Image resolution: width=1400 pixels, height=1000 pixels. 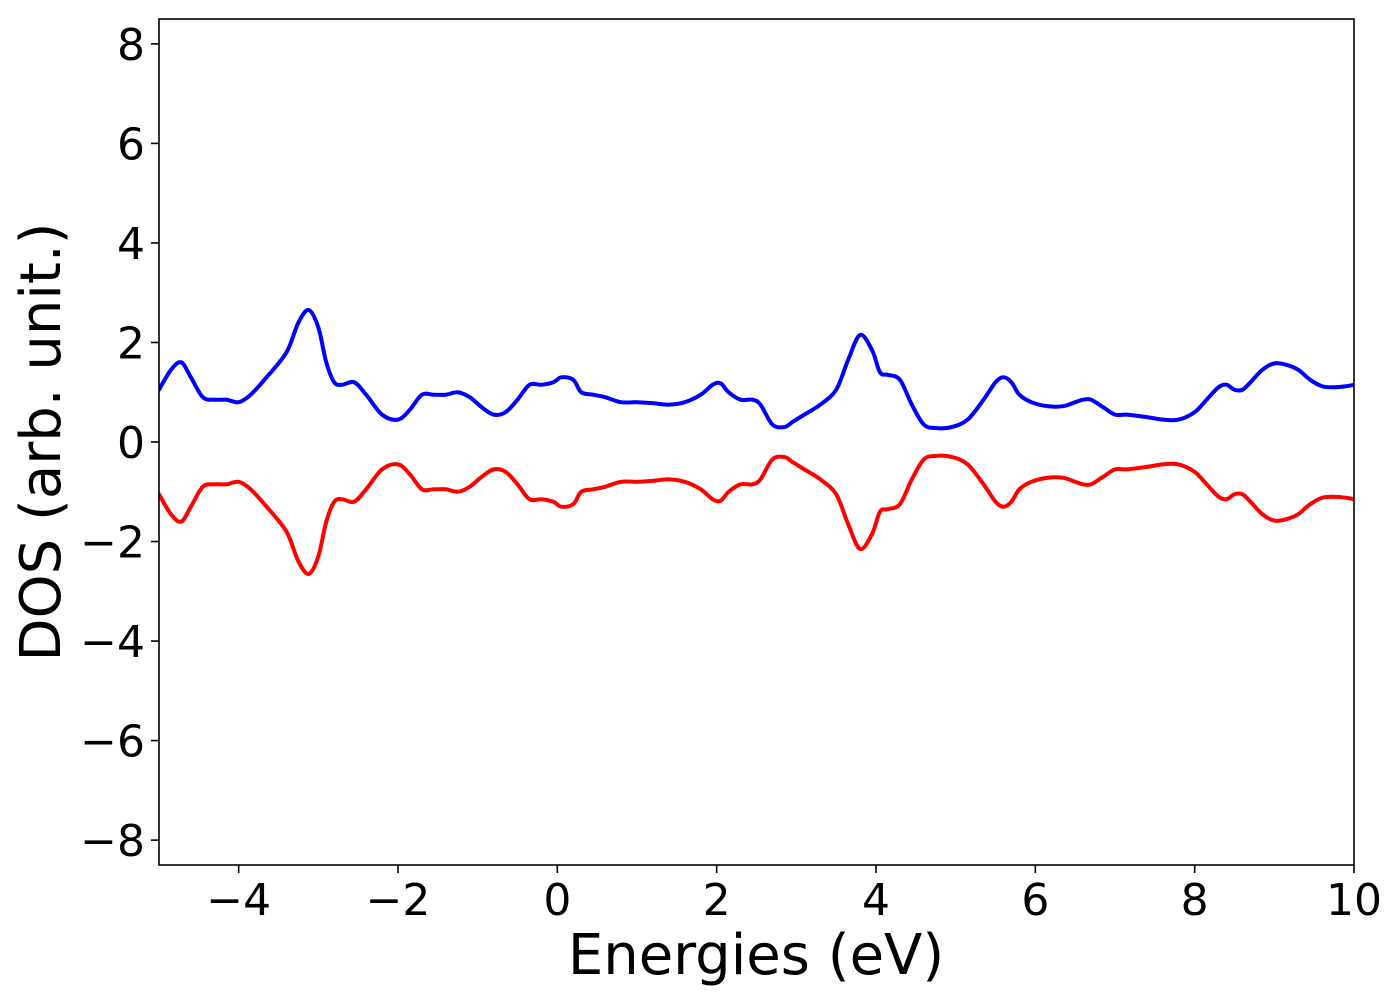 What do you see at coordinates (41, 441) in the screenshot?
I see `y-axis-title: DOS (arb. unit.)` at bounding box center [41, 441].